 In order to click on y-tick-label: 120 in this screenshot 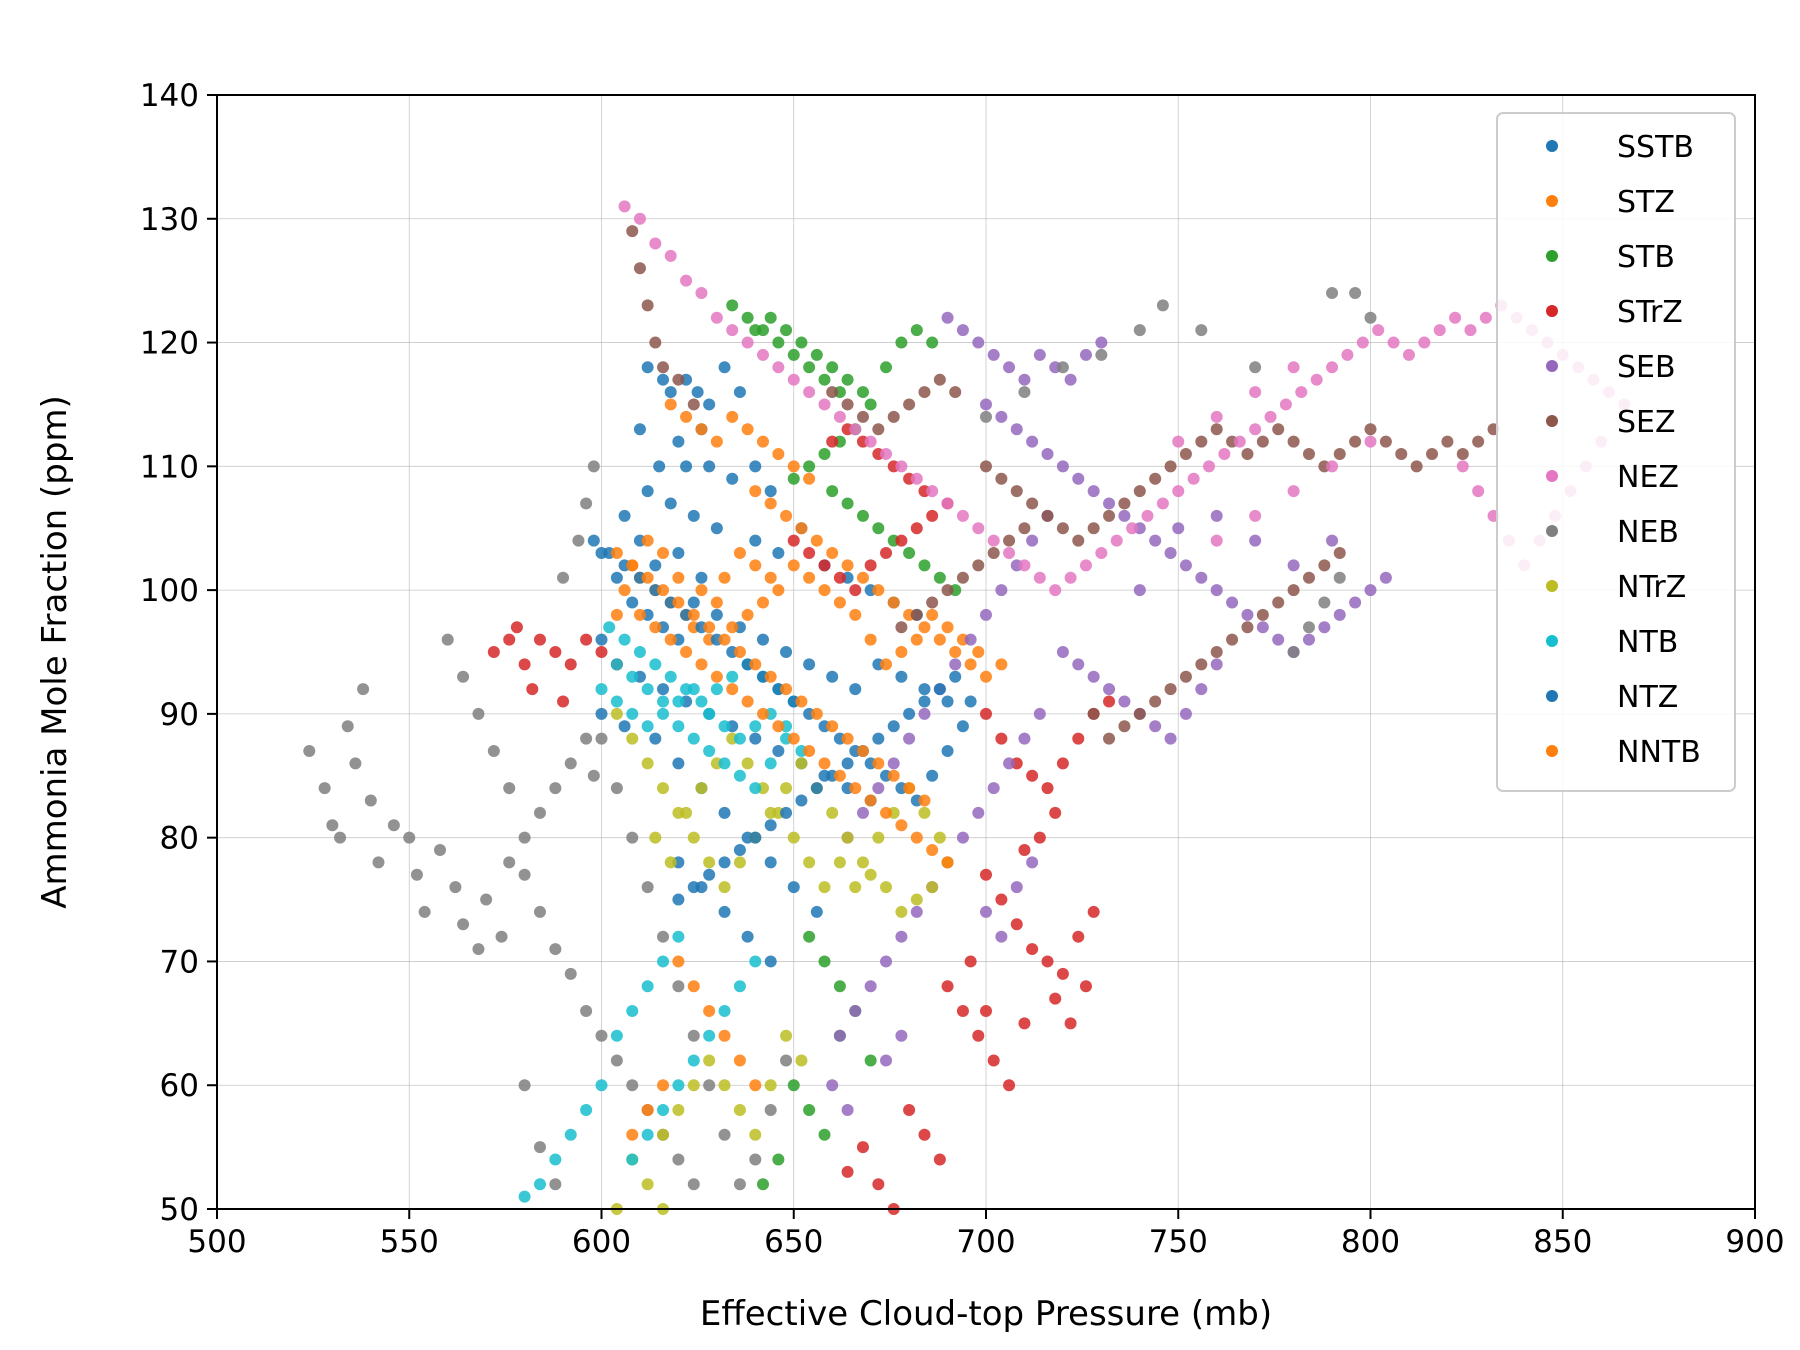, I will do `click(169, 344)`.